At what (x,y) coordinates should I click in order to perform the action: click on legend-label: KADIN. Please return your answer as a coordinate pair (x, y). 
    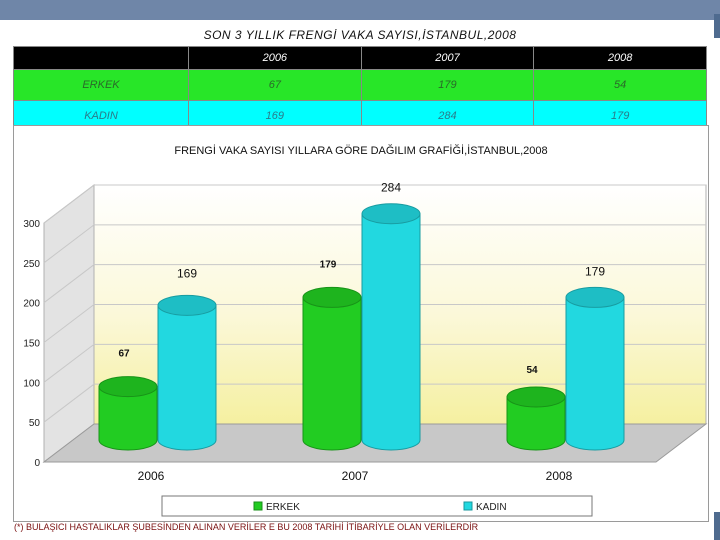
    Looking at the image, I should click on (491, 507).